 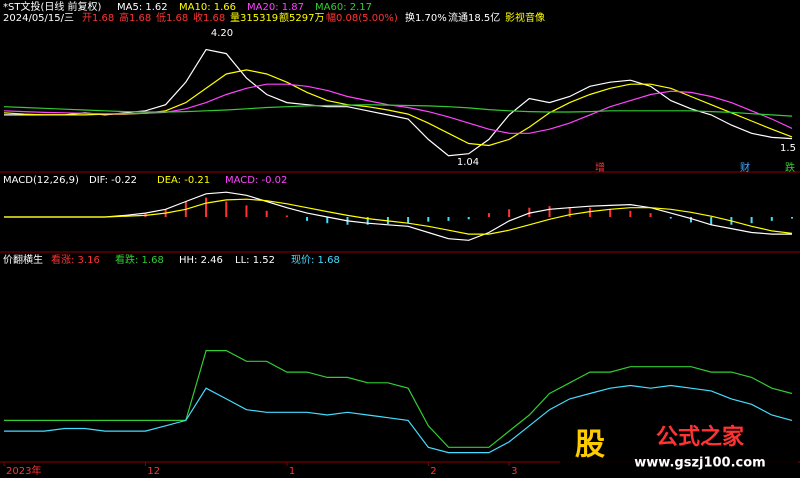 I want to click on annotation: 财, so click(x=745, y=167).